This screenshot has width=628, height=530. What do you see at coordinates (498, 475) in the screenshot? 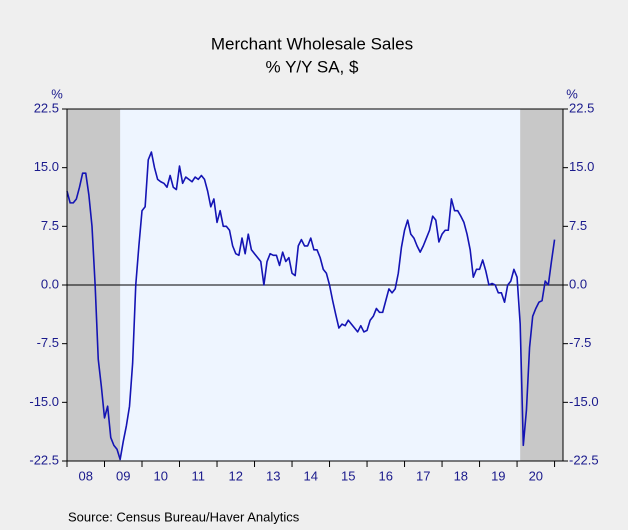
I see `x-tick-label: 19` at bounding box center [498, 475].